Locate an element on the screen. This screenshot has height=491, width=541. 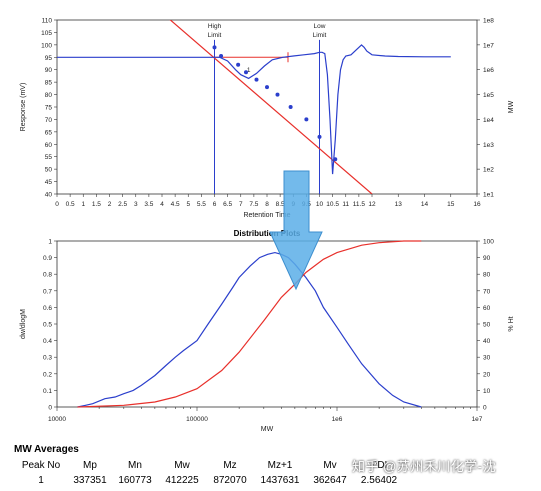
x2-tick-label: 1e7 is located at coordinates (477, 419).